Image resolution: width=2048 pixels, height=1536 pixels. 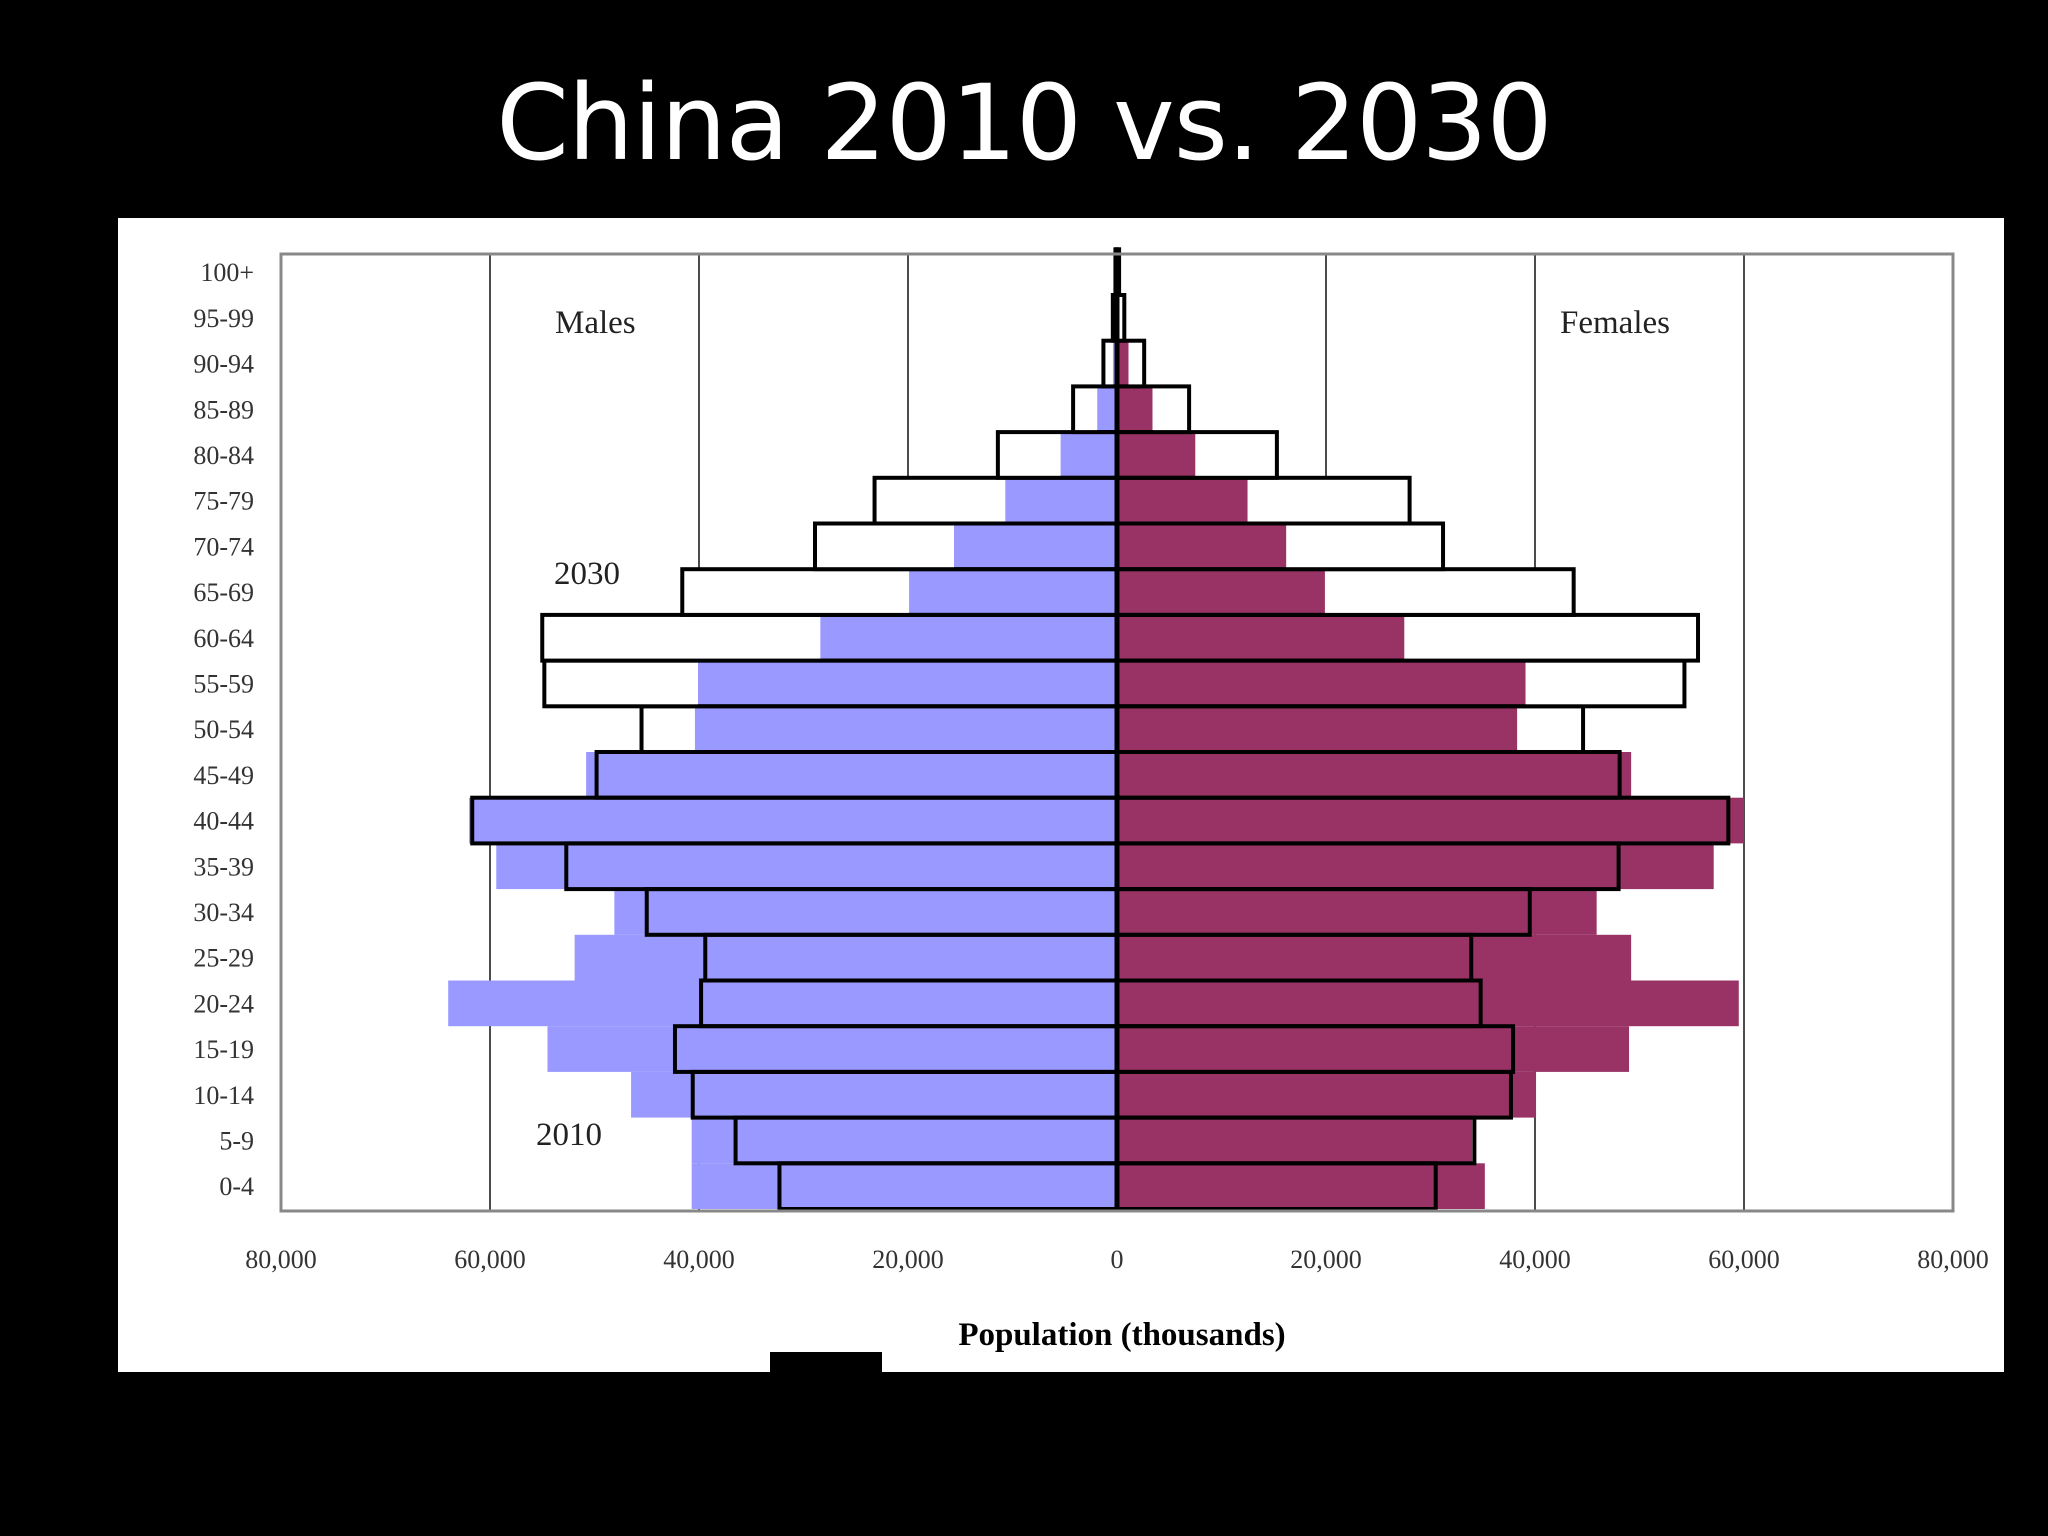 What do you see at coordinates (1326, 1259) in the screenshot?
I see `x-tick-label-5: 20,000` at bounding box center [1326, 1259].